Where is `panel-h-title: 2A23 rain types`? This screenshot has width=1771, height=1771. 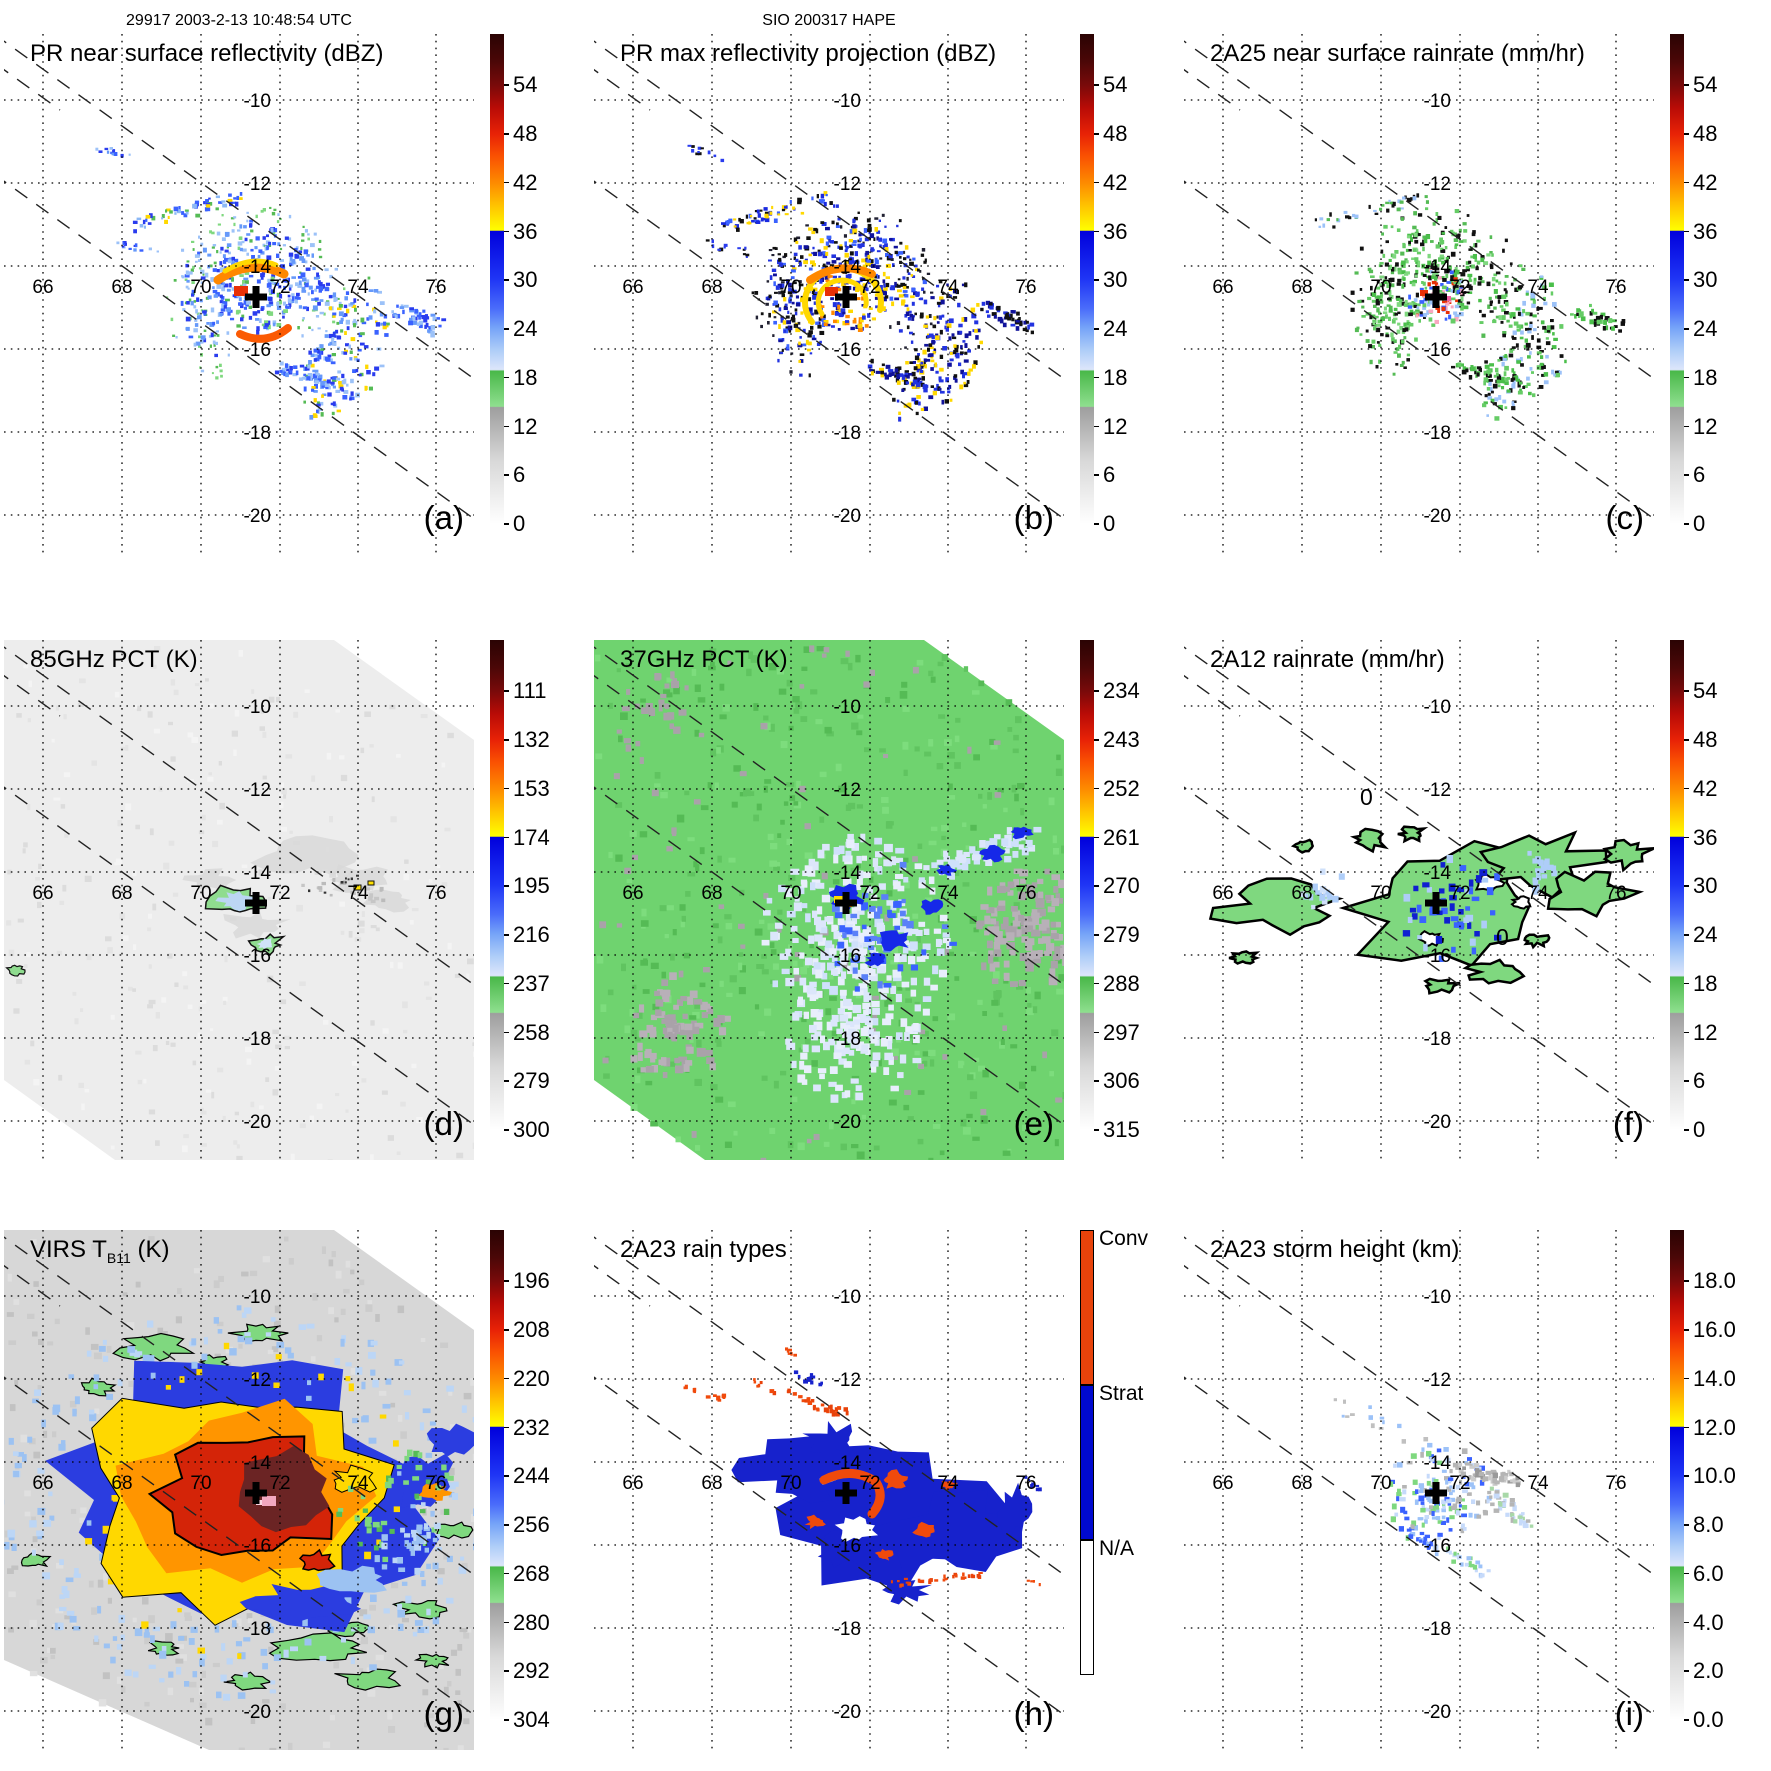 panel-h-title: 2A23 rain types is located at coordinates (703, 1249).